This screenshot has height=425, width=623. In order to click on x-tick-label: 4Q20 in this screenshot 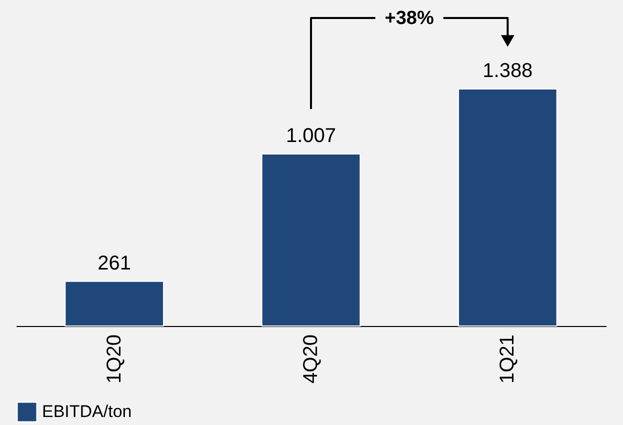, I will do `click(311, 359)`.